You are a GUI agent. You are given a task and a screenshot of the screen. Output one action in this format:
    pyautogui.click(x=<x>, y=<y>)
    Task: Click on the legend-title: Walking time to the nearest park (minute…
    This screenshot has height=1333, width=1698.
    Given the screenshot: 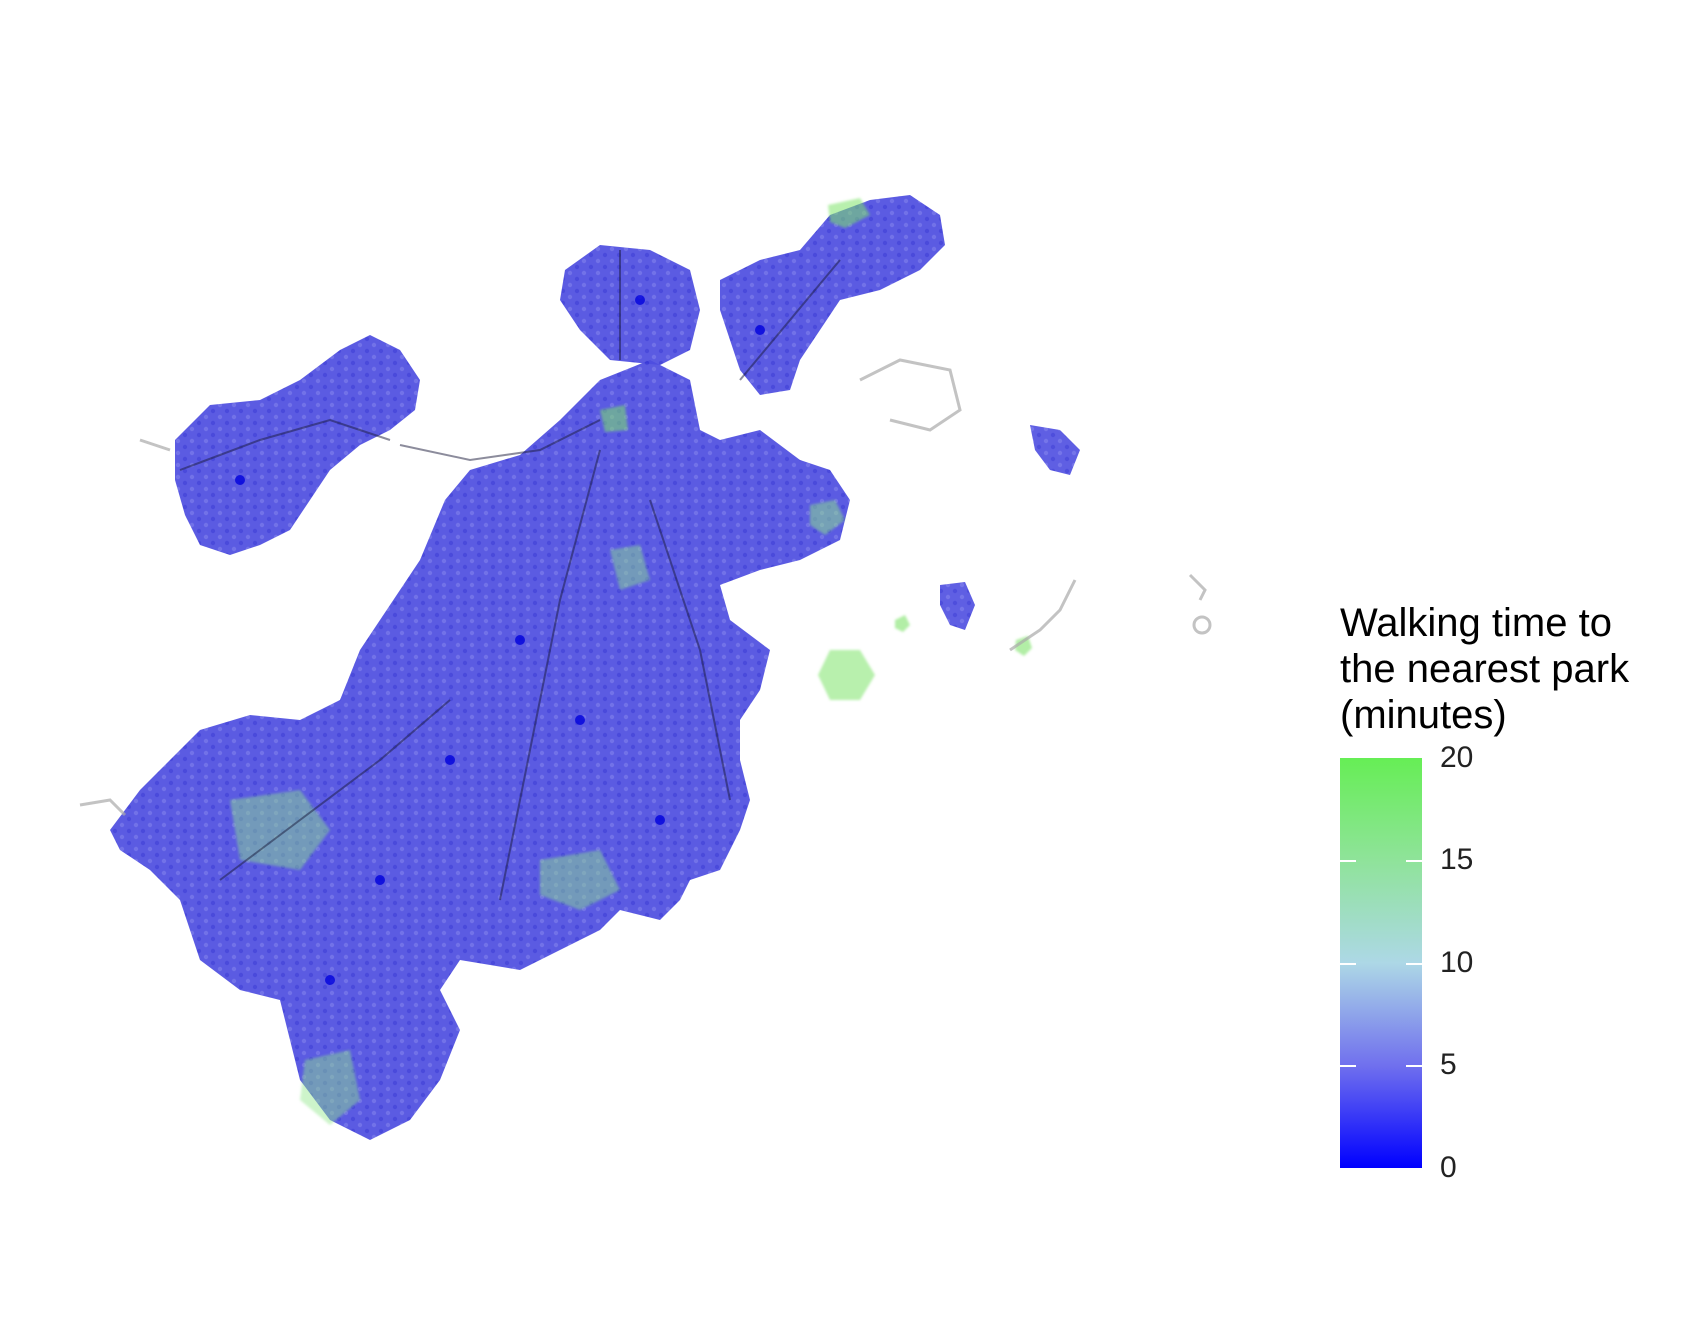 What is the action you would take?
    pyautogui.click(x=1500, y=669)
    